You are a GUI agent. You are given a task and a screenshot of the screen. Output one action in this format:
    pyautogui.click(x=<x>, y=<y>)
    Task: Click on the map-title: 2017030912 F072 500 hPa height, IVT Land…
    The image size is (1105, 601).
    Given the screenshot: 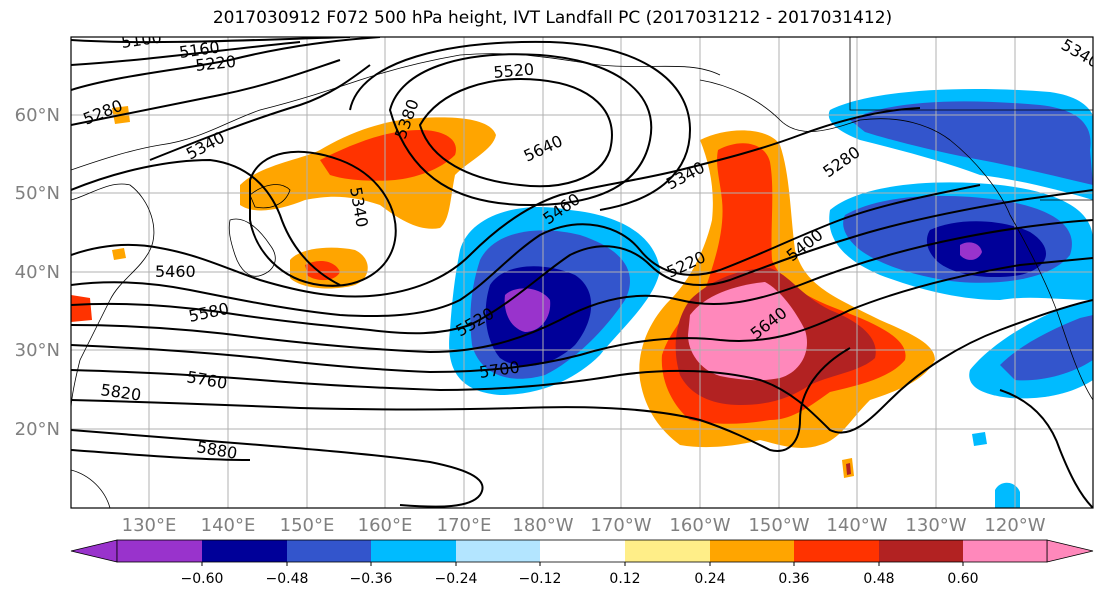 What is the action you would take?
    pyautogui.click(x=552, y=18)
    